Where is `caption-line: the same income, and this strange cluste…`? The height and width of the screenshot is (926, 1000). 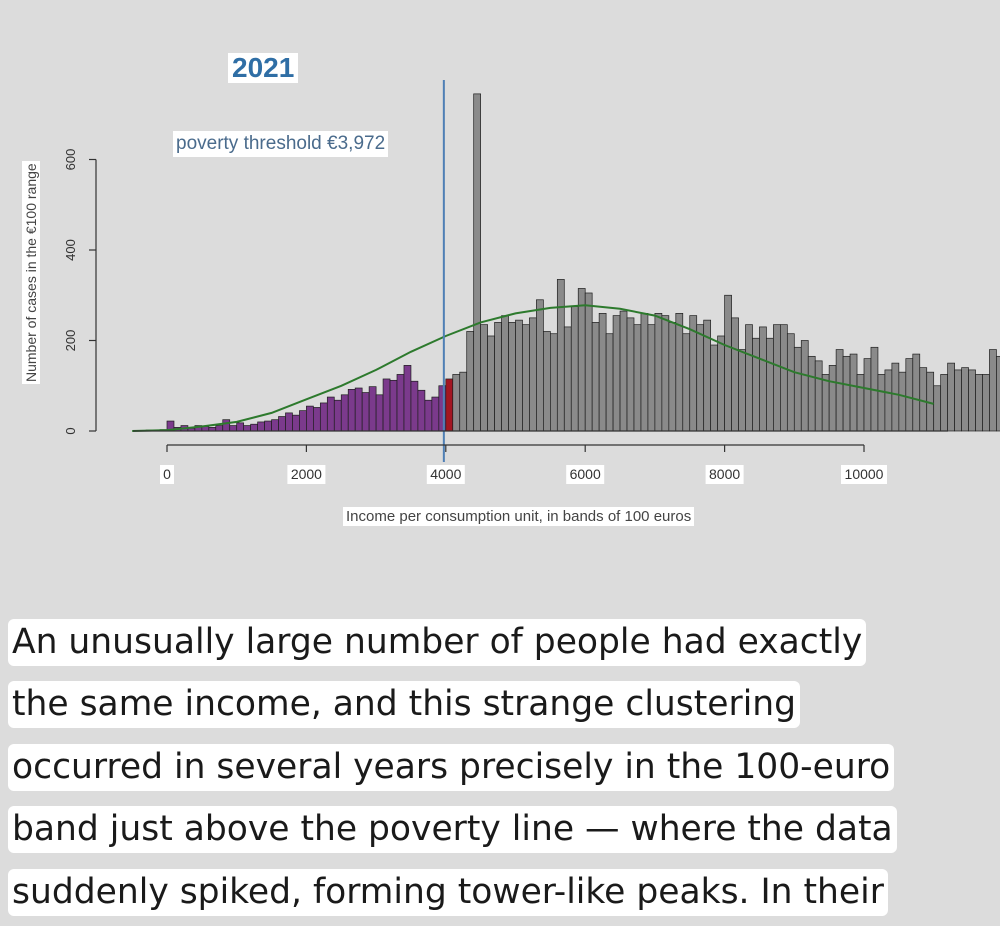 caption-line: the same income, and this strange cluste… is located at coordinates (404, 705).